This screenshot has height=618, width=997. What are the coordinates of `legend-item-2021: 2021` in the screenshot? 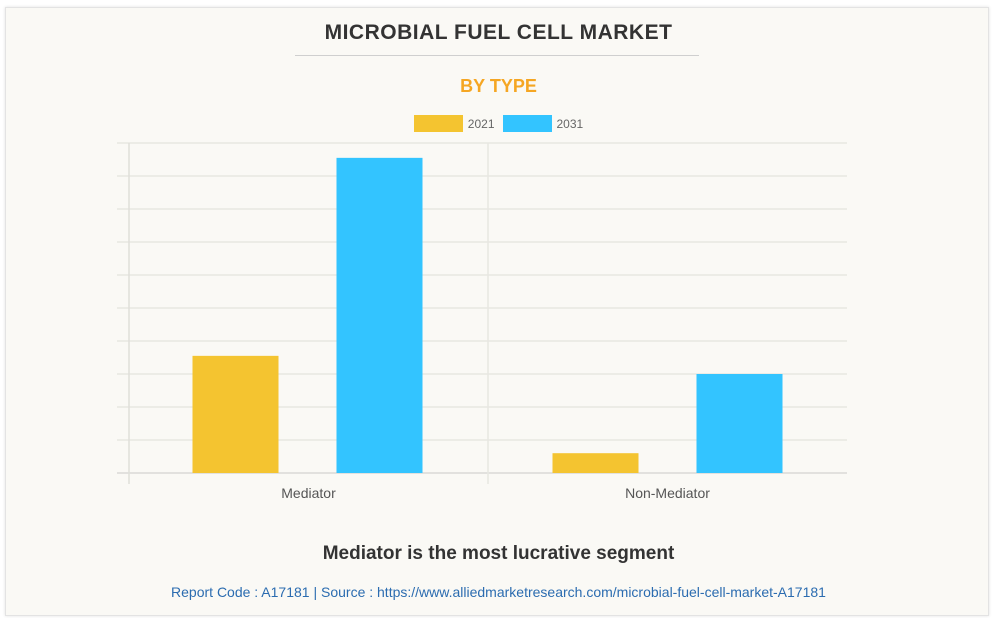 It's located at (454, 123).